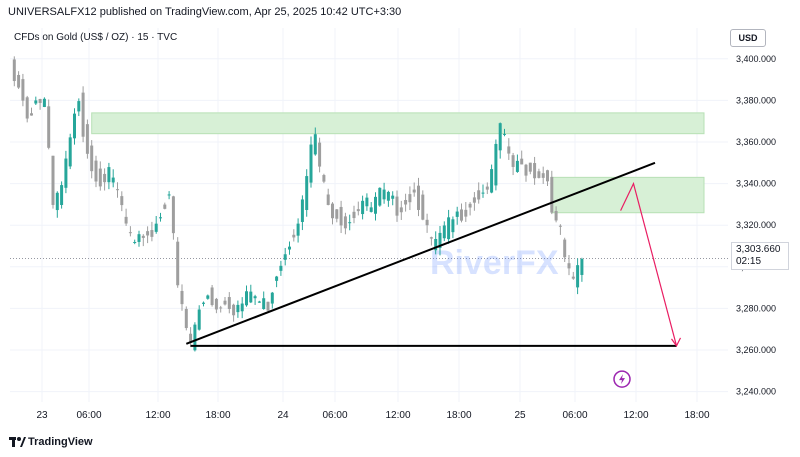  Describe the element at coordinates (520, 415) in the screenshot. I see `x-tick-label: 25` at that location.